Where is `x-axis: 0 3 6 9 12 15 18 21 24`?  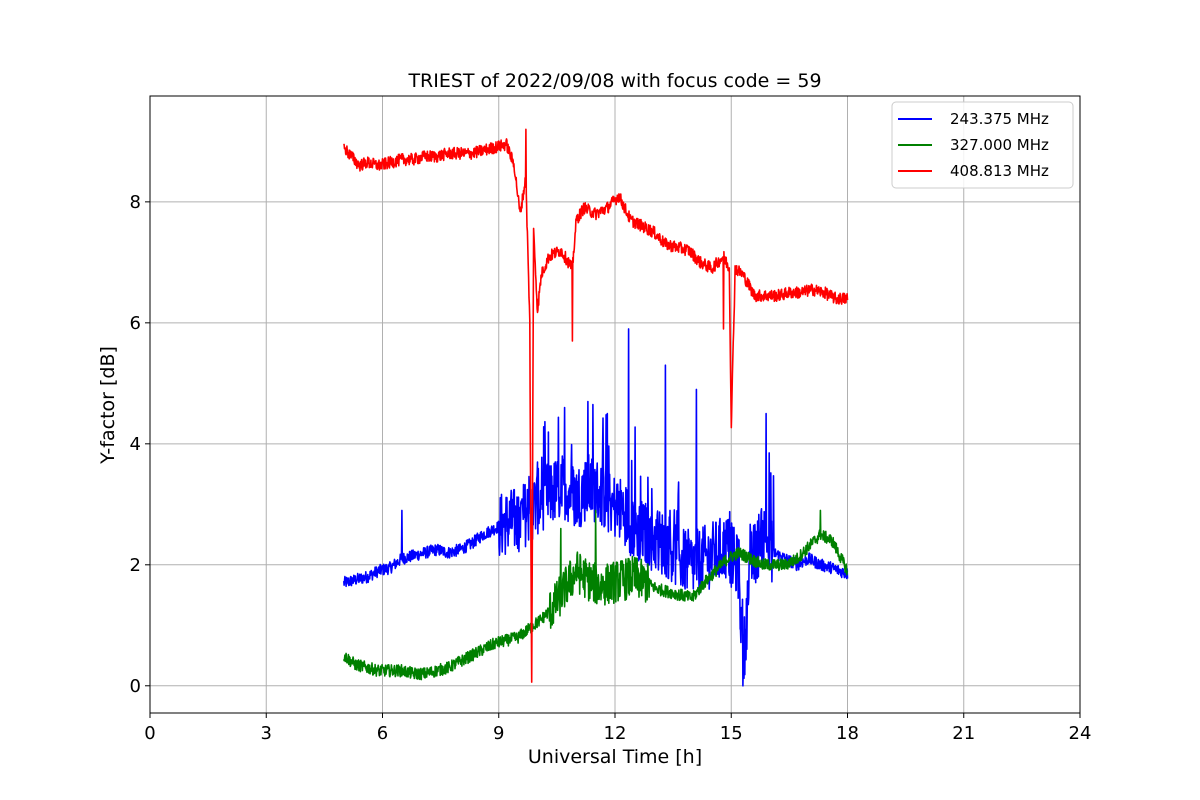 x-axis: 0 3 6 9 12 15 18 21 24 is located at coordinates (617, 728).